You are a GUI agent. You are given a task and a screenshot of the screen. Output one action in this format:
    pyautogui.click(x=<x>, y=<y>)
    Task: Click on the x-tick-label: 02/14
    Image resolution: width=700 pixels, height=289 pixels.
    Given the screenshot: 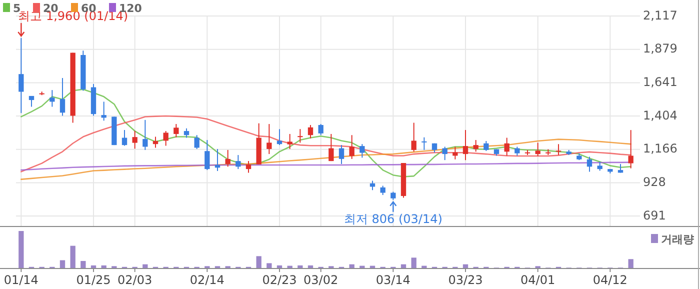 What is the action you would take?
    pyautogui.click(x=207, y=280)
    